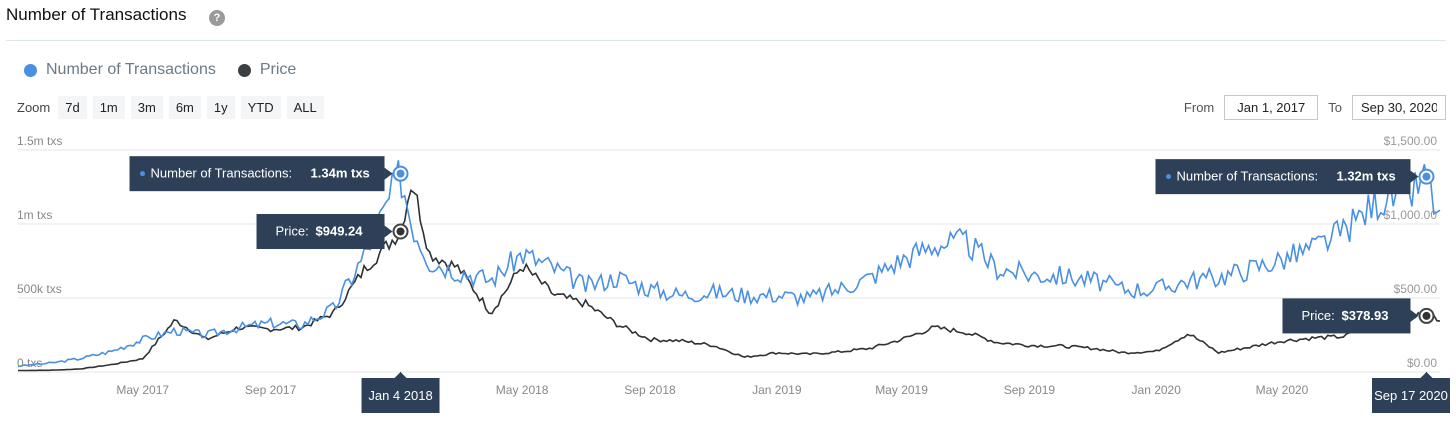 The width and height of the screenshot is (1456, 422). What do you see at coordinates (340, 173) in the screenshot?
I see `tooltip-tx-value: 1.34m txs` at bounding box center [340, 173].